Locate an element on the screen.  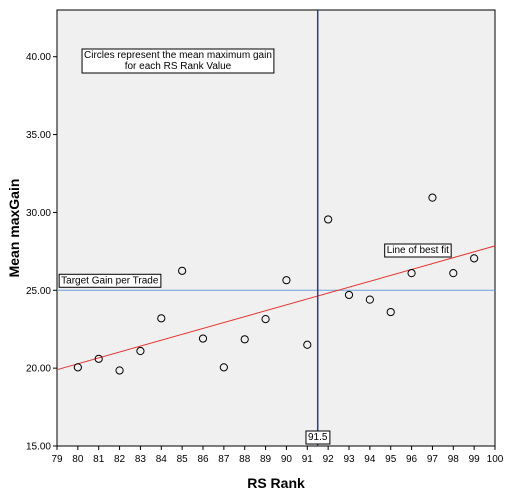
x-tick-label: 94 is located at coordinates (370, 459).